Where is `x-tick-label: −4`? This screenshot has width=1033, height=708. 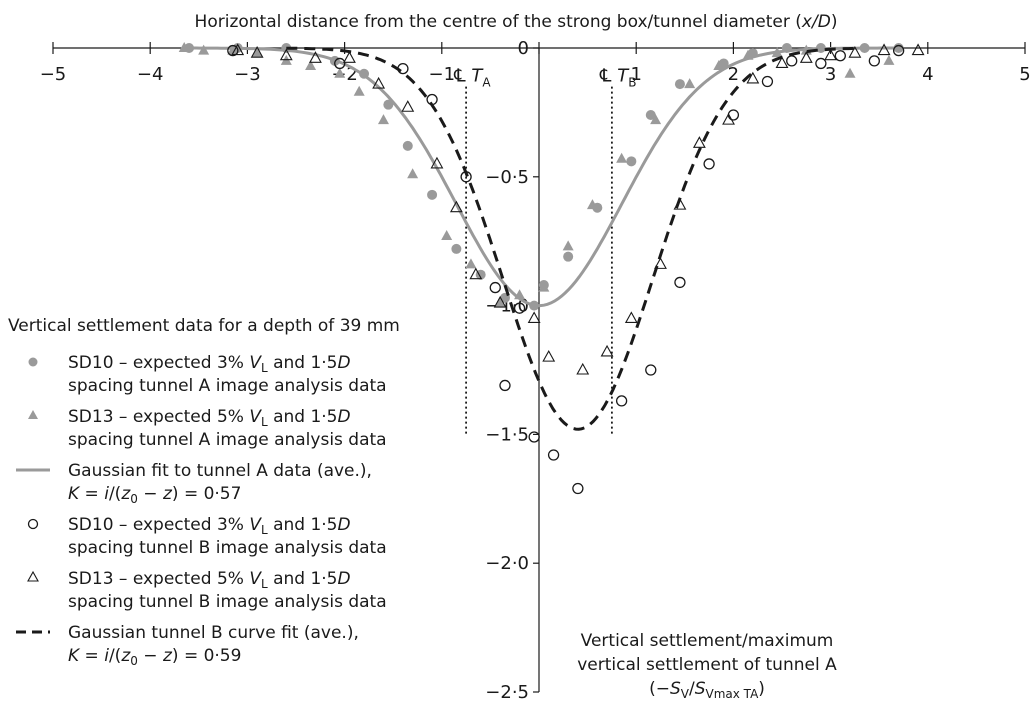
x-tick-label: −4 is located at coordinates (150, 74).